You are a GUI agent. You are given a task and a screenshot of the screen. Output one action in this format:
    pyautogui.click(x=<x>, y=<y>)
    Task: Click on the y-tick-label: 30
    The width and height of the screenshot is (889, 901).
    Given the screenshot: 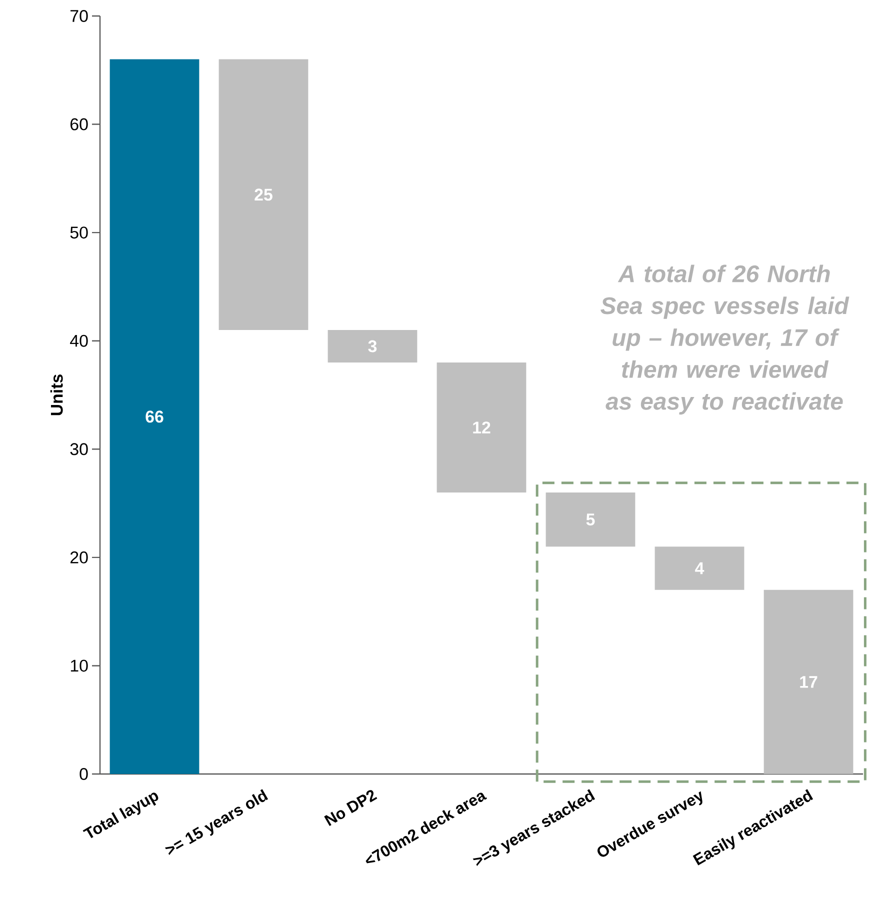 What is the action you would take?
    pyautogui.click(x=79, y=449)
    